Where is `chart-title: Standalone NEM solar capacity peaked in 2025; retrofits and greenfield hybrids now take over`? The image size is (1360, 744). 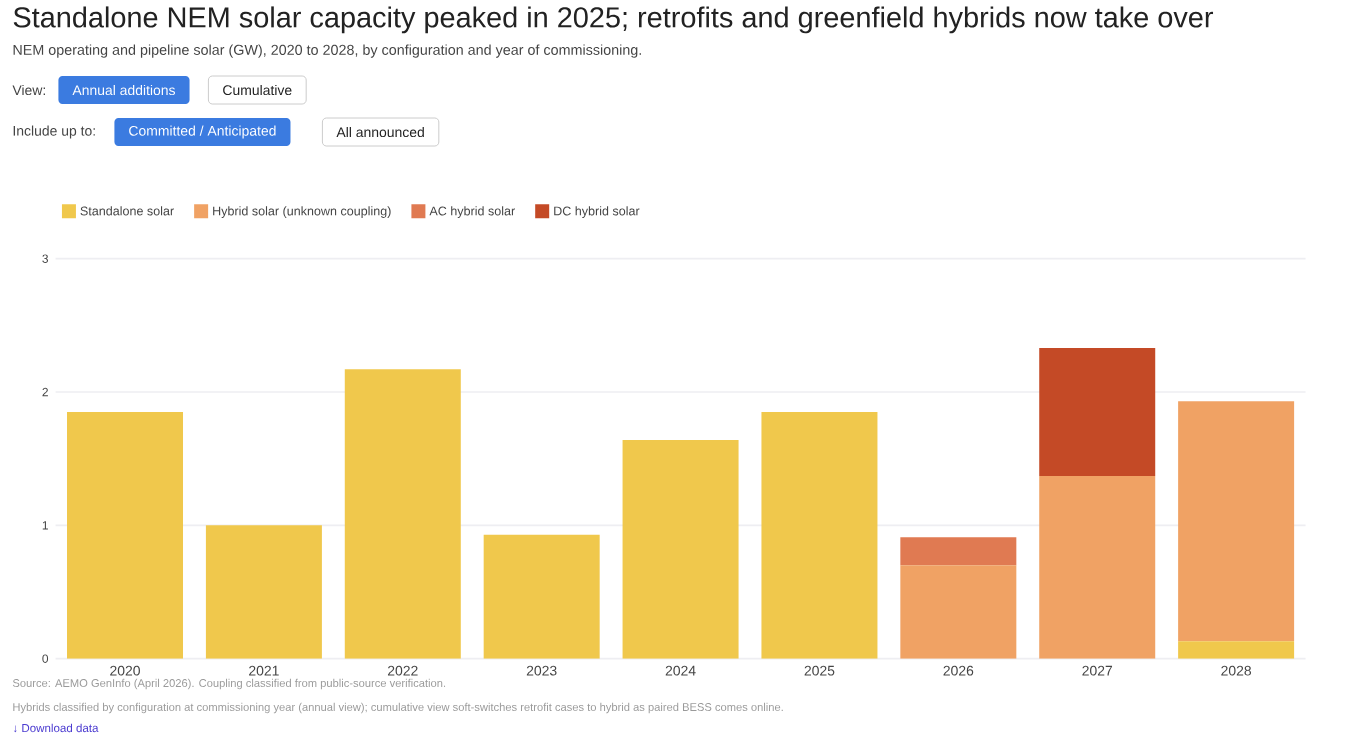 chart-title: Standalone NEM solar capacity peaked in 2025; retrofits and greenfield hybrids now take over is located at coordinates (613, 20).